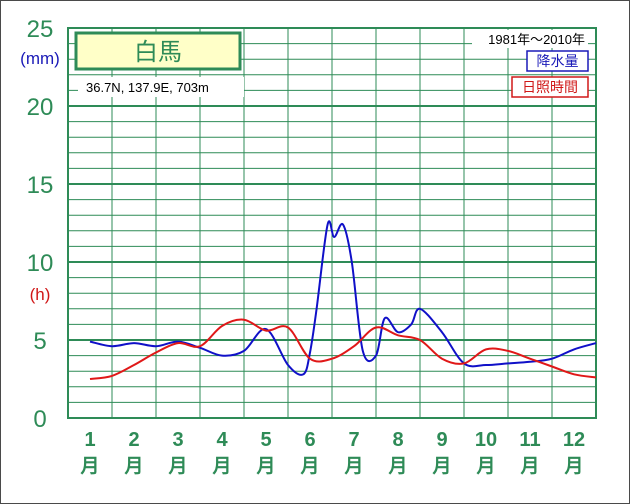 Image resolution: width=630 pixels, height=504 pixels. I want to click on chart-title: 白馬, so click(158, 52).